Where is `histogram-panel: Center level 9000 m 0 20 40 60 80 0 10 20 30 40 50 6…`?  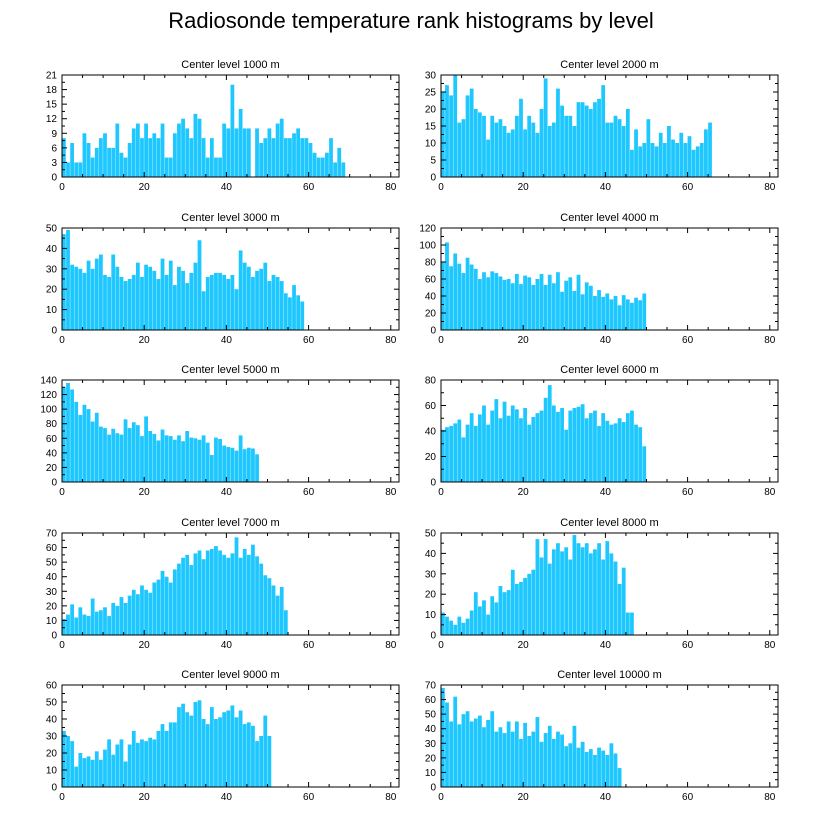
histogram-panel: Center level 9000 m 0 20 40 60 80 0 10 20 30 40 50 6… is located at coordinates (223, 736).